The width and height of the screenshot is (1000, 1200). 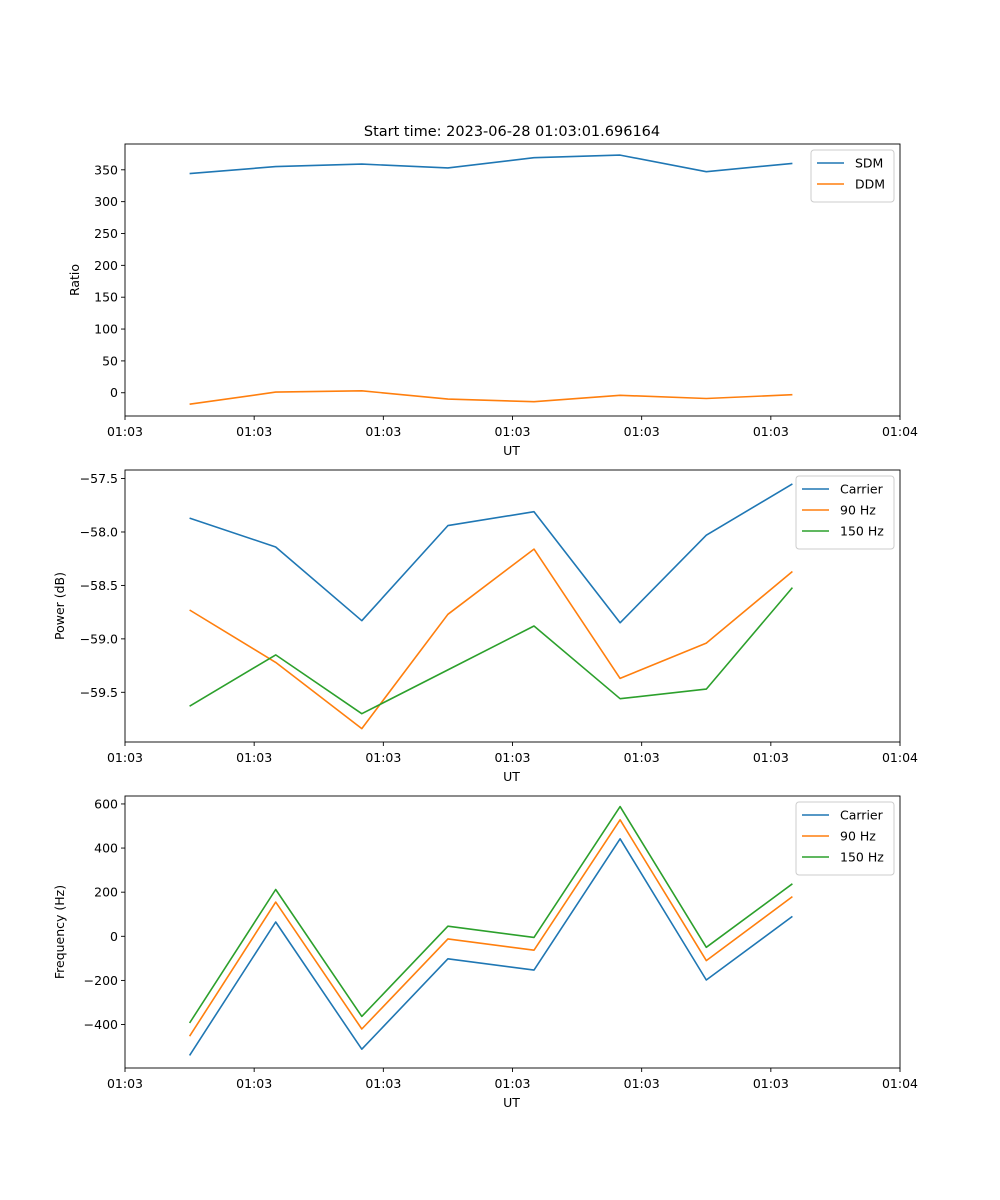 What do you see at coordinates (101, 1024) in the screenshot?
I see `y-tick-label: −400` at bounding box center [101, 1024].